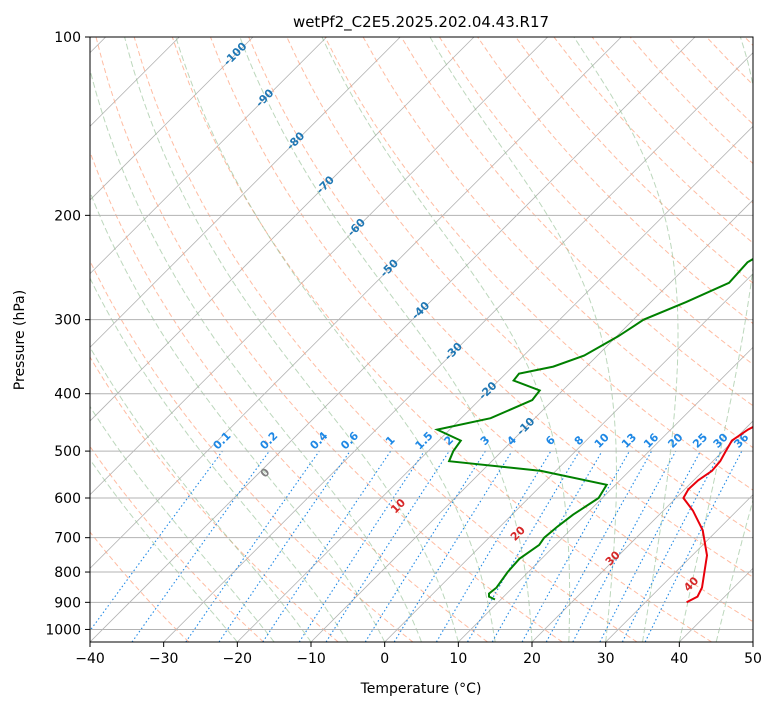 This screenshot has height=708, width=775. I want to click on y-tick-label: 1000, so click(63, 630).